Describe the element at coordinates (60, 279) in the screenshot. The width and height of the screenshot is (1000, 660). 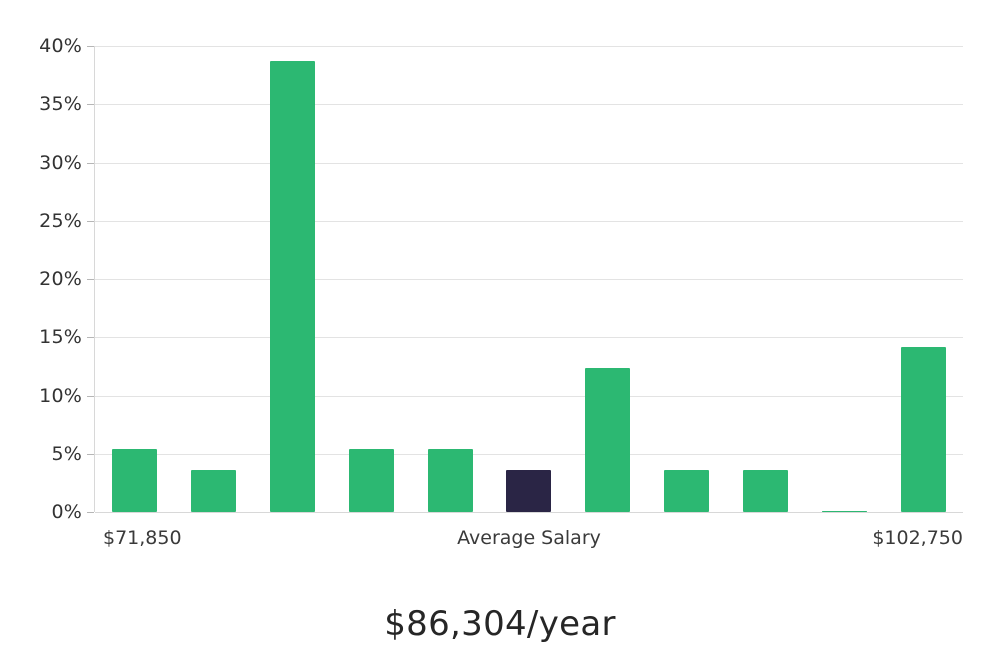
I see `y-axis-tick-label: 20%` at that location.